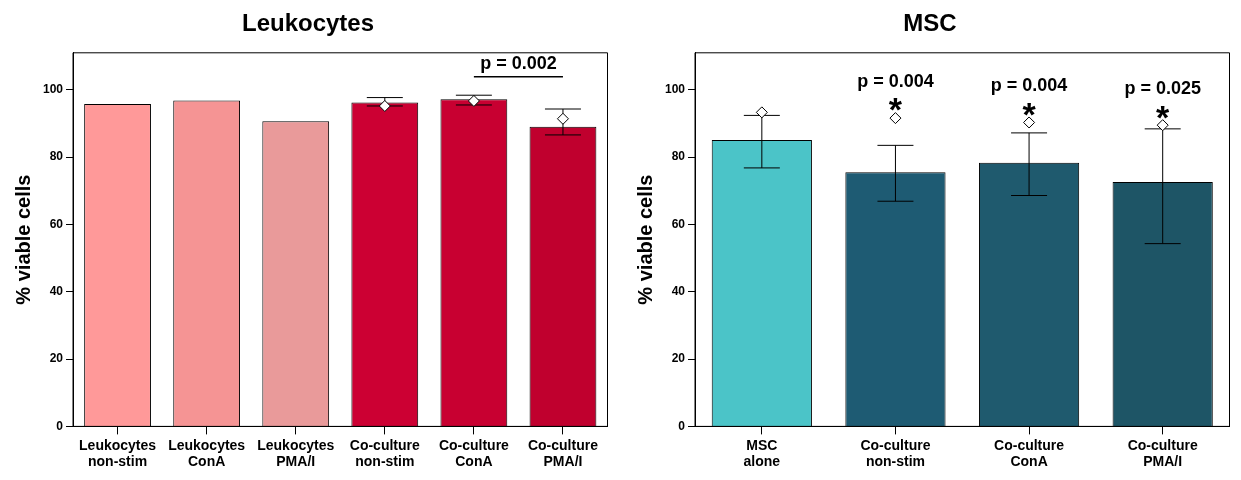  What do you see at coordinates (308, 23) in the screenshot?
I see `chart-title: Leukocytes` at bounding box center [308, 23].